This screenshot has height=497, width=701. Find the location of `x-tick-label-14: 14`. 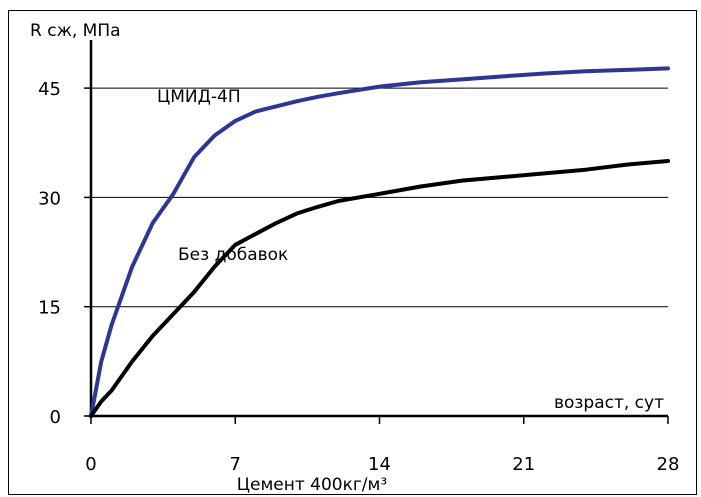

x-tick-label-14: 14 is located at coordinates (379, 464).